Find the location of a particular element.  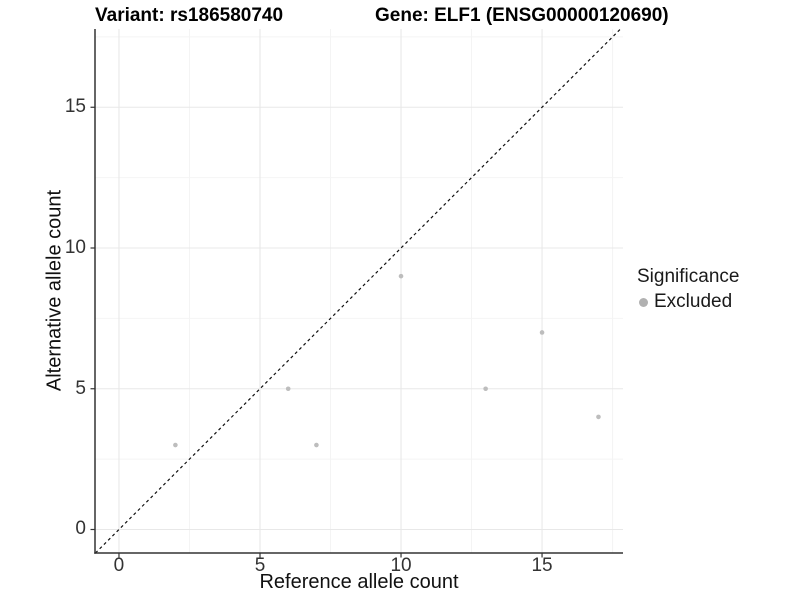

legend-item-excluded: Excluded is located at coordinates (689, 302).